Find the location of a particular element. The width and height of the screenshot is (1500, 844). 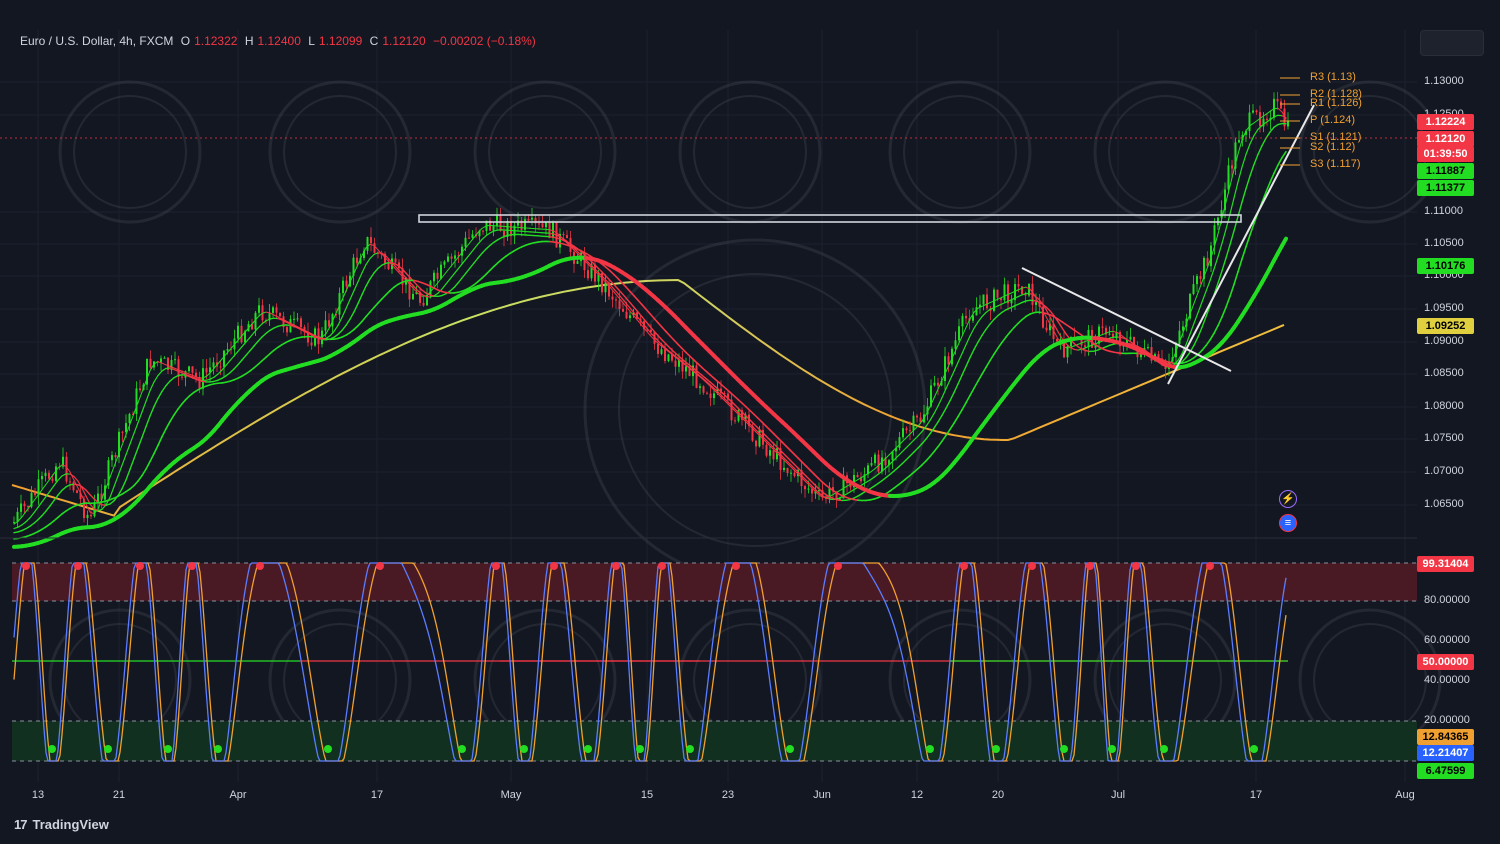

open-label: O is located at coordinates (185, 41).